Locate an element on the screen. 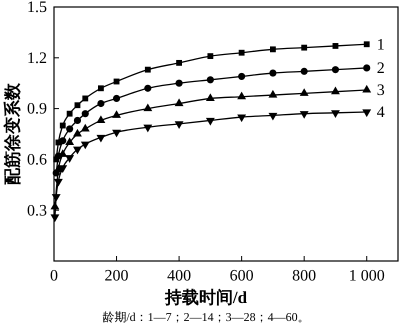  series-label: 3 is located at coordinates (380, 90).